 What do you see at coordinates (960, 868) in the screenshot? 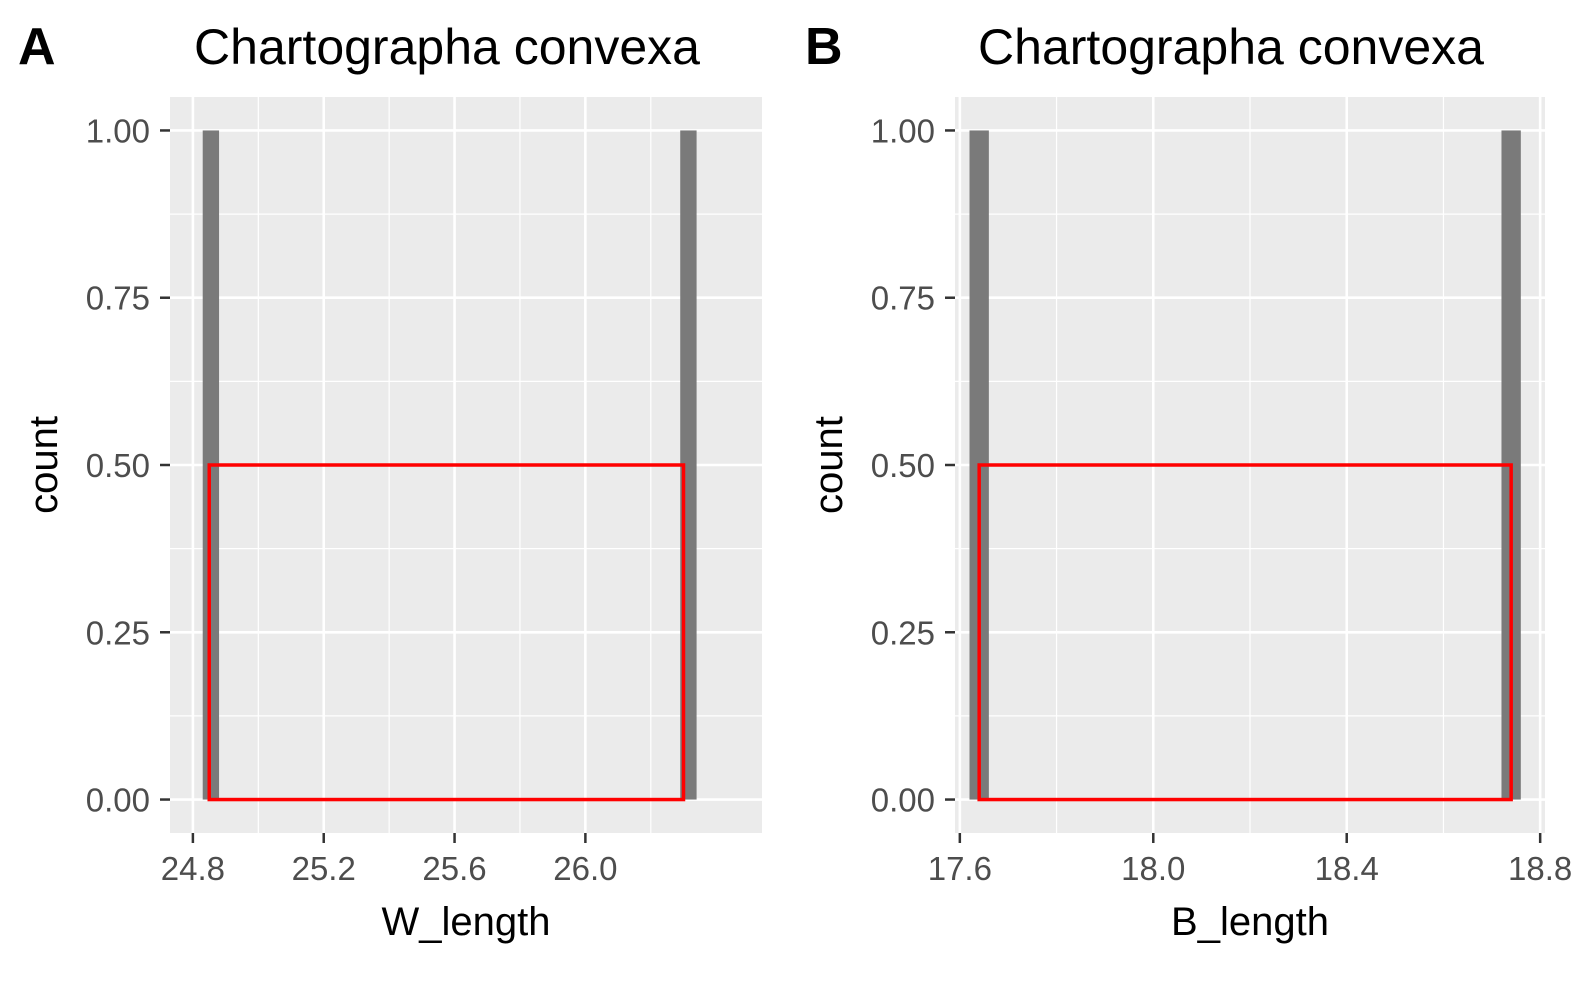
I see `x-tick-label: 17.6` at bounding box center [960, 868].